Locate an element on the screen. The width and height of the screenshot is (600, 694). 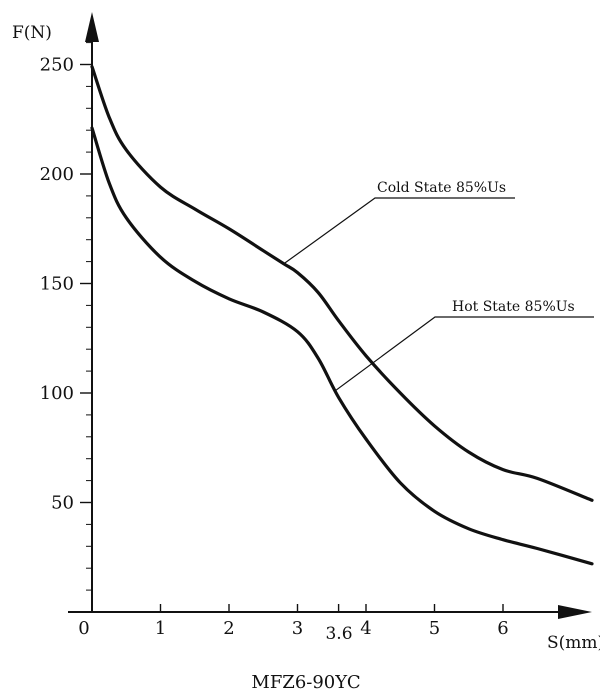
x-ticks: 0 1 2 3 4 5 6 is located at coordinates (293, 621).